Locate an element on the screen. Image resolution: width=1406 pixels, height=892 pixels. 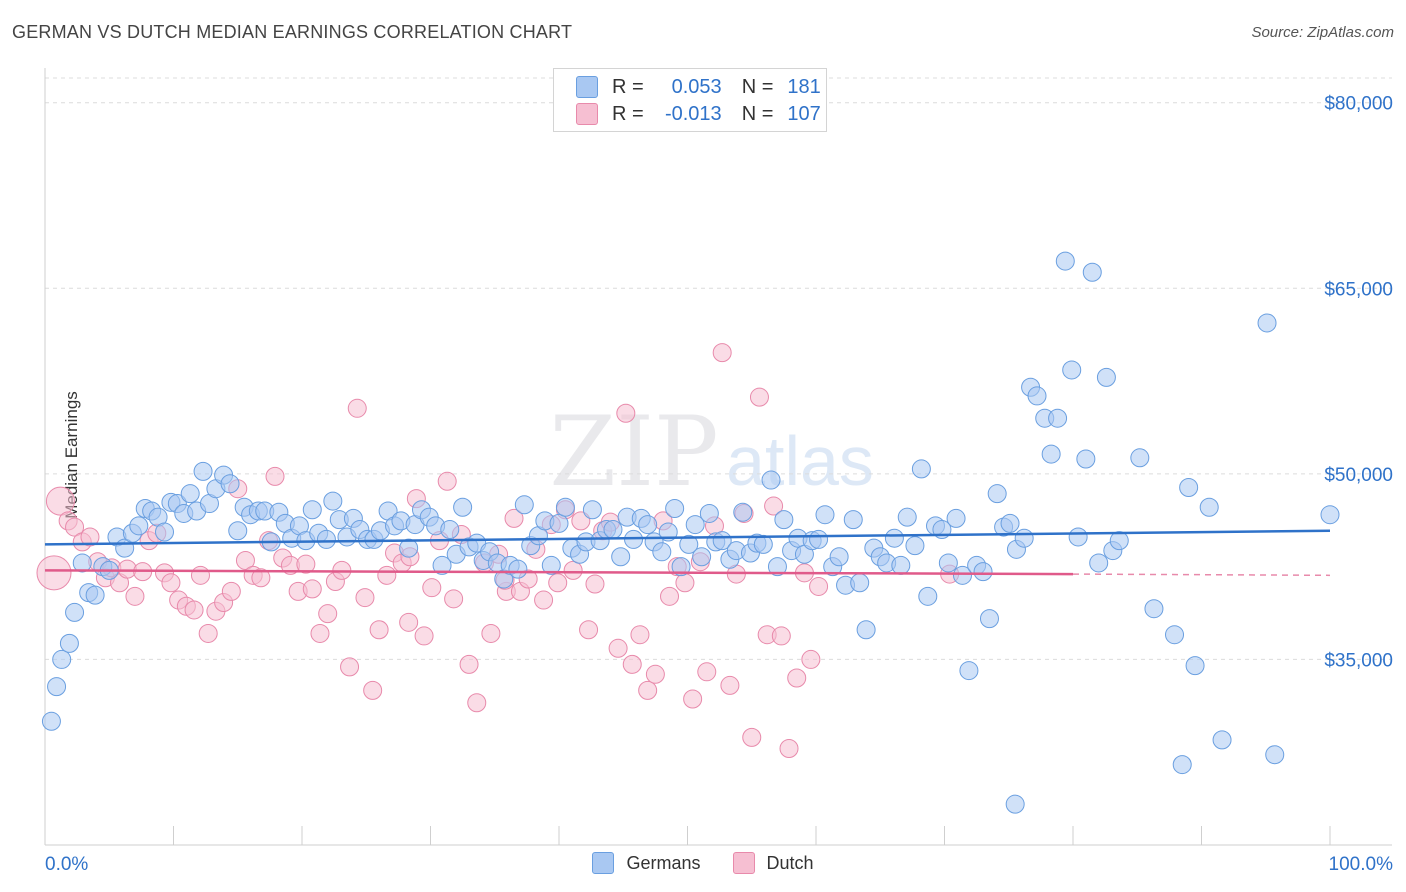
watermark-atlas: atlas is located at coordinates (800, 461).